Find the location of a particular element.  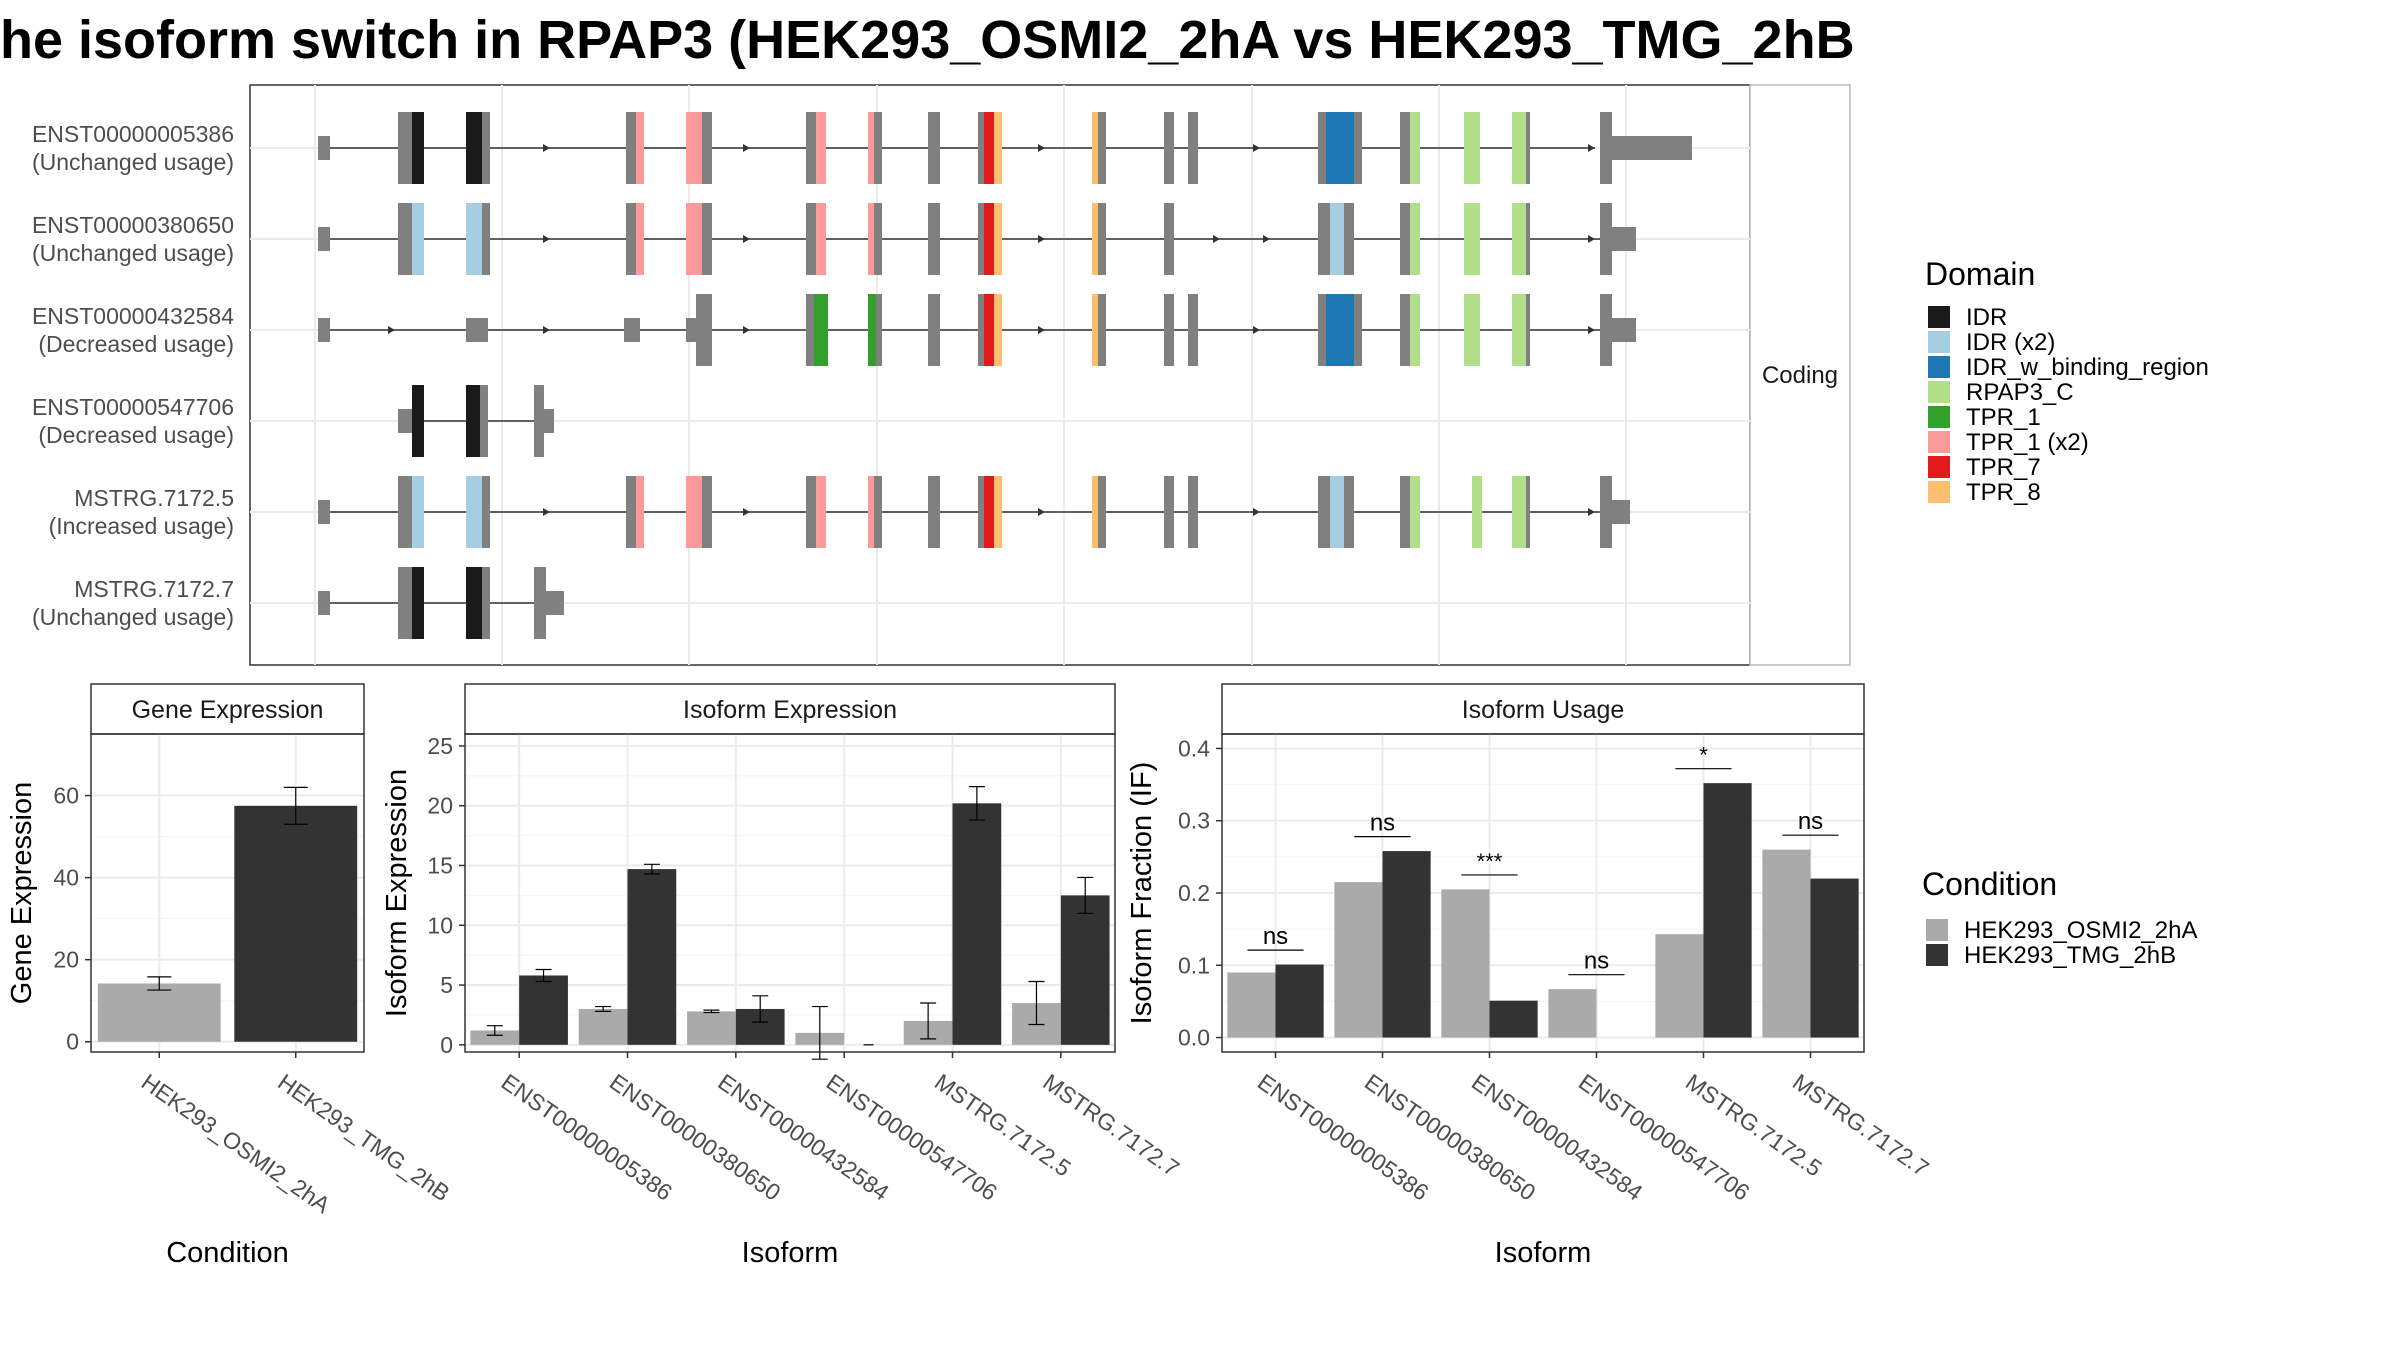

isoform-row-id: ENST00000005386 is located at coordinates (133, 134).